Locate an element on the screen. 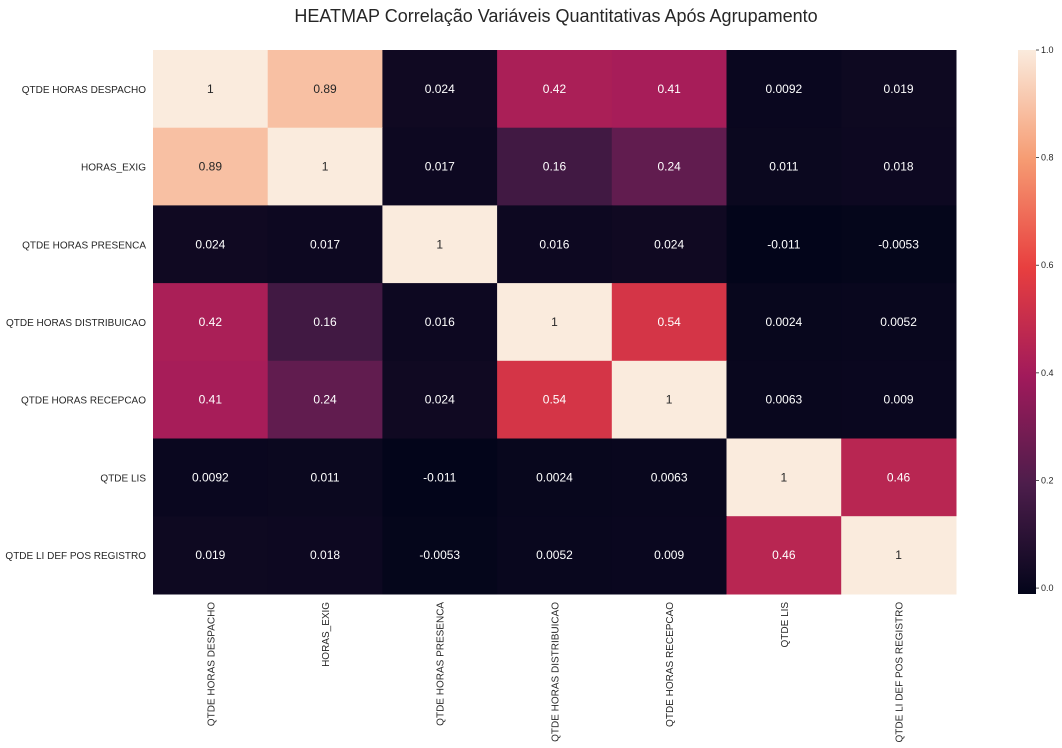 The image size is (1062, 748). cell-annotation: 0.017 is located at coordinates (325, 244).